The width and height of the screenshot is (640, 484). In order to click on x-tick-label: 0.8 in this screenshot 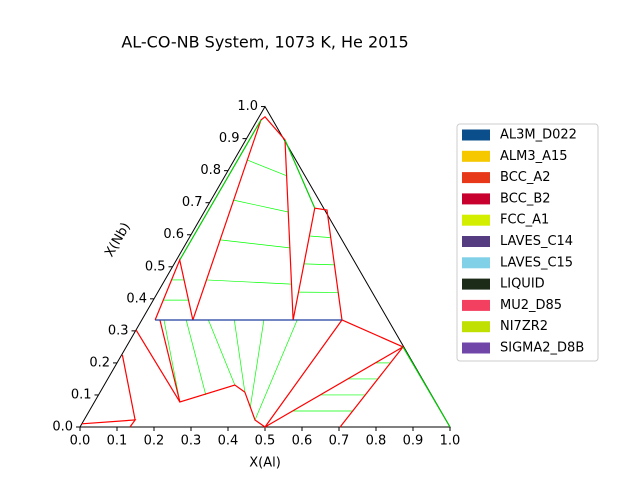, I will do `click(376, 441)`.